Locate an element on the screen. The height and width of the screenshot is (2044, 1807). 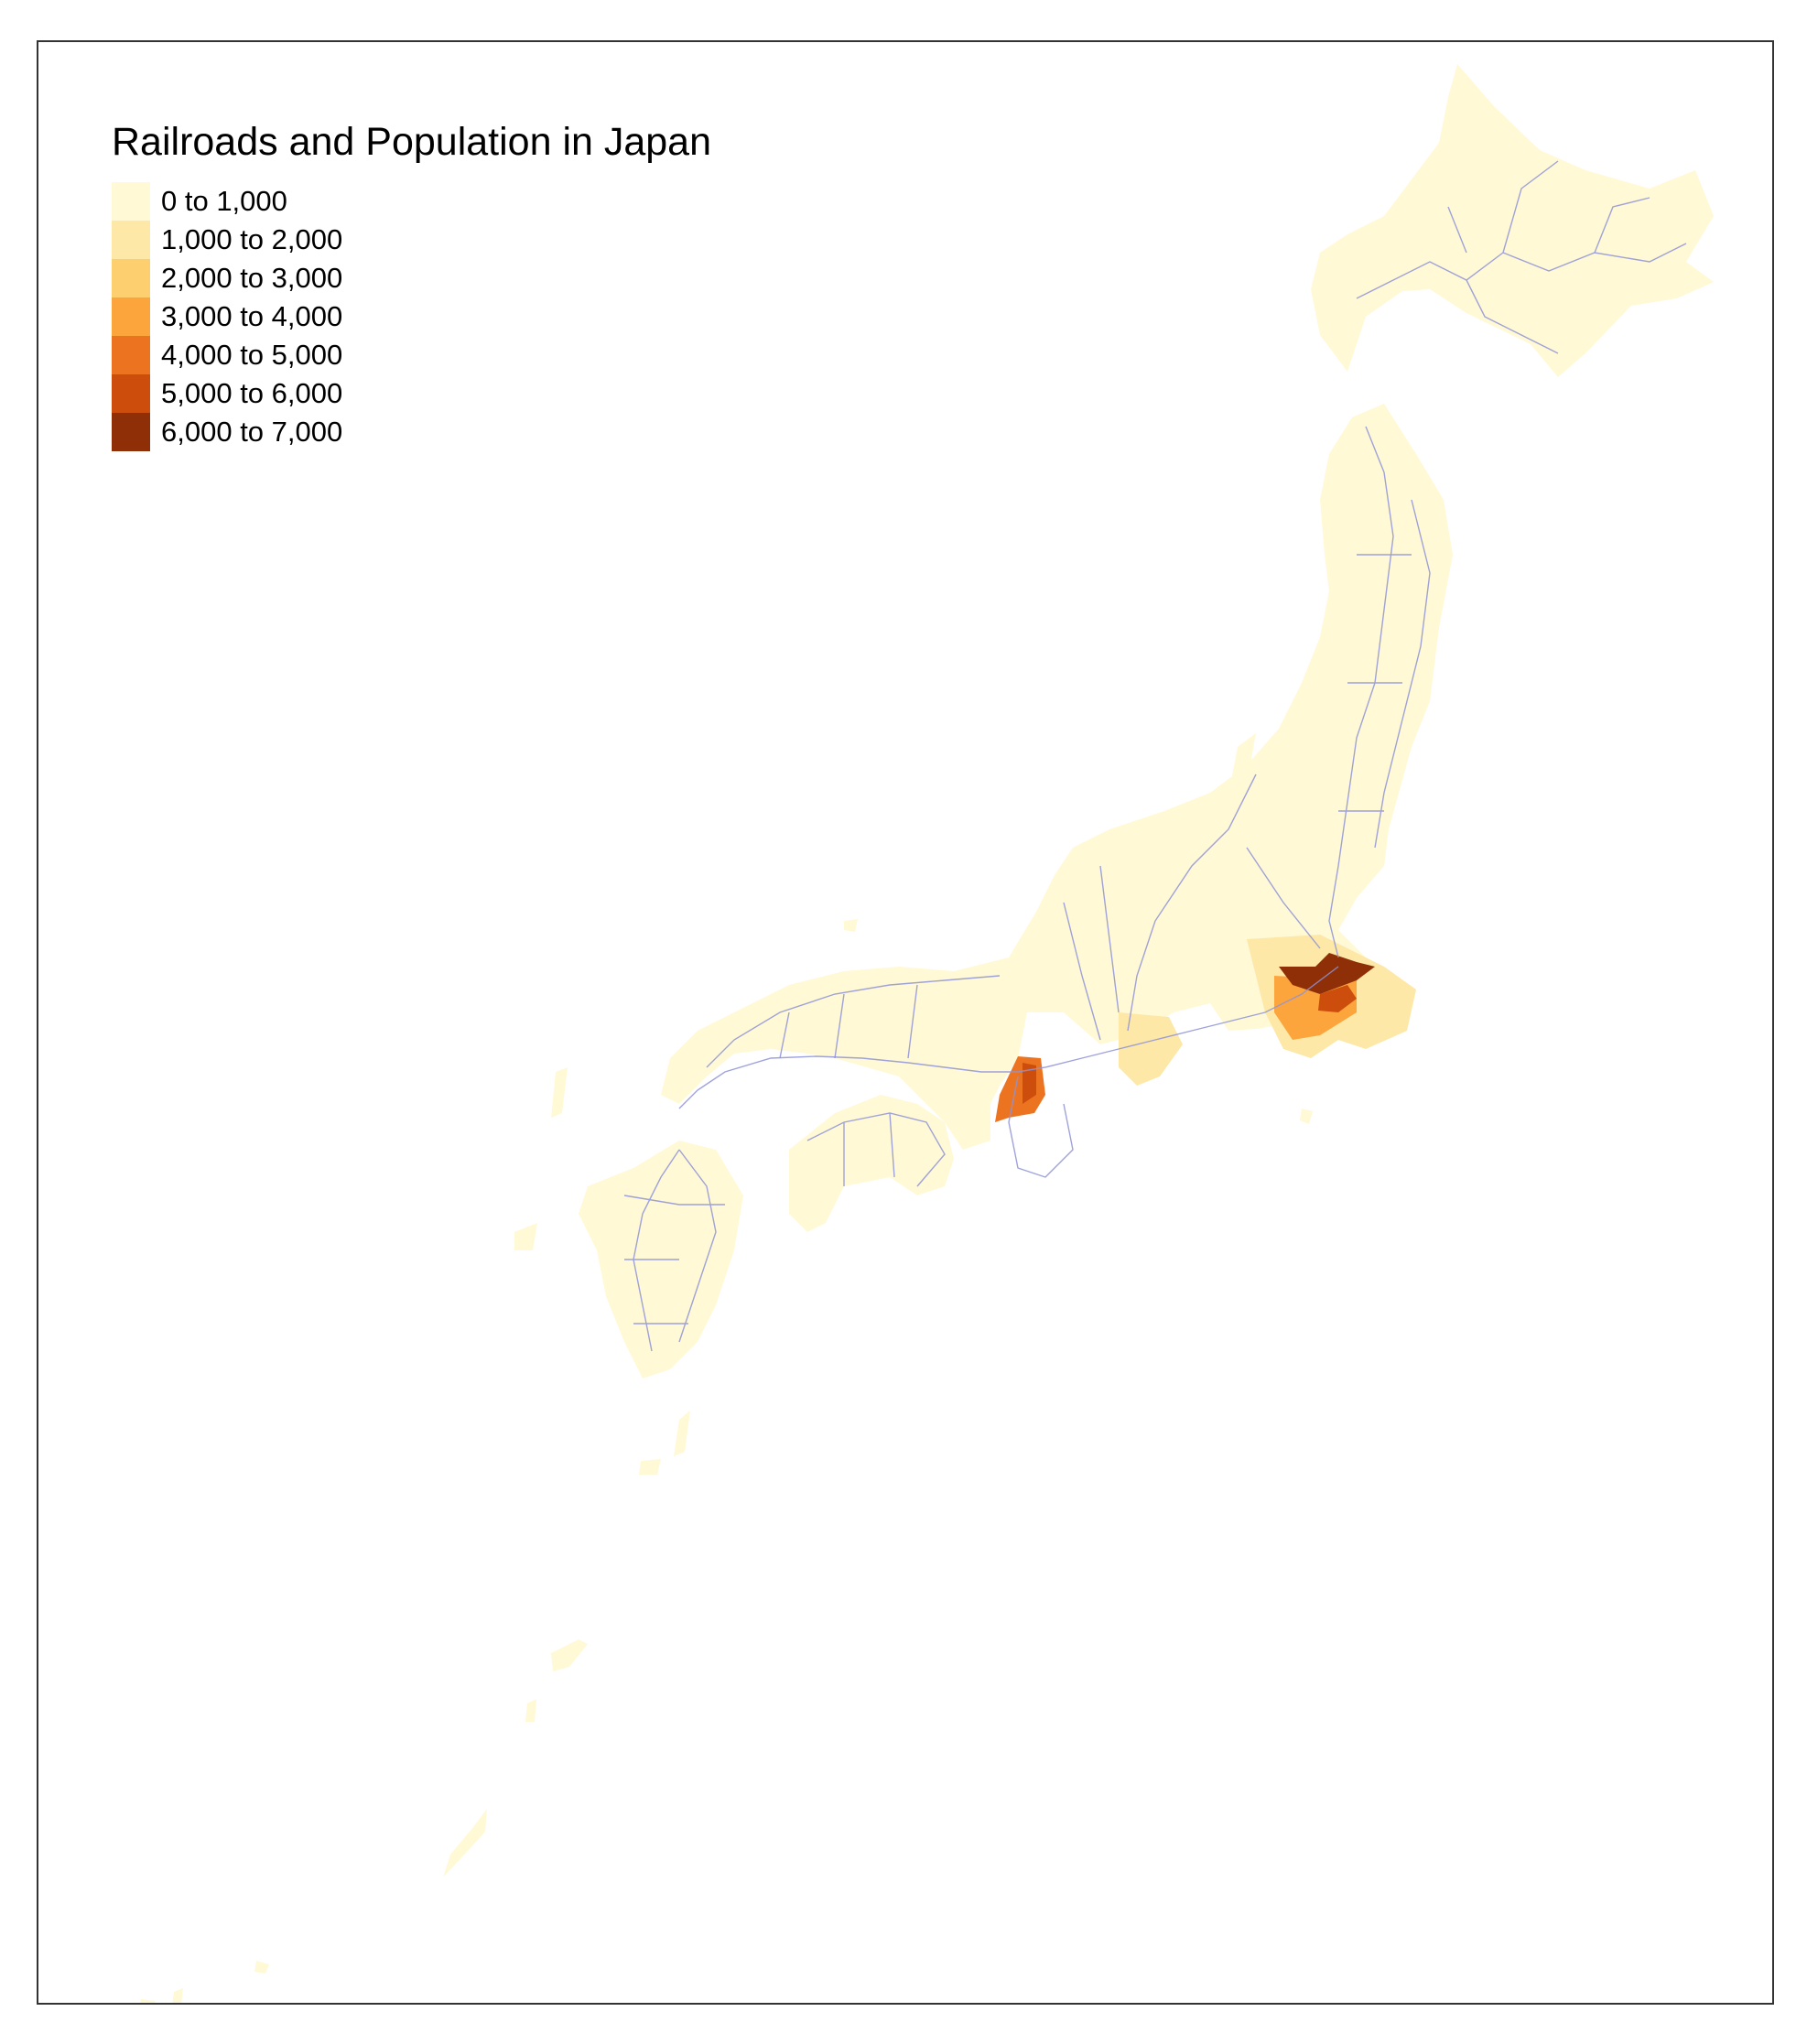
legend-item: 3,000 to 4,000 is located at coordinates (411, 317).